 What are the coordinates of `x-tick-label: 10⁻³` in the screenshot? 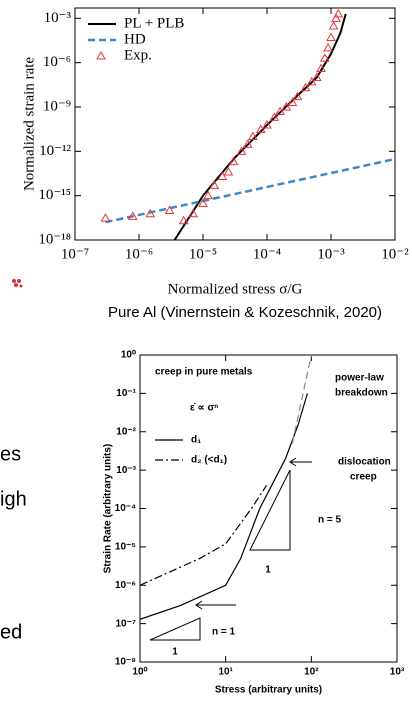 It's located at (331, 254).